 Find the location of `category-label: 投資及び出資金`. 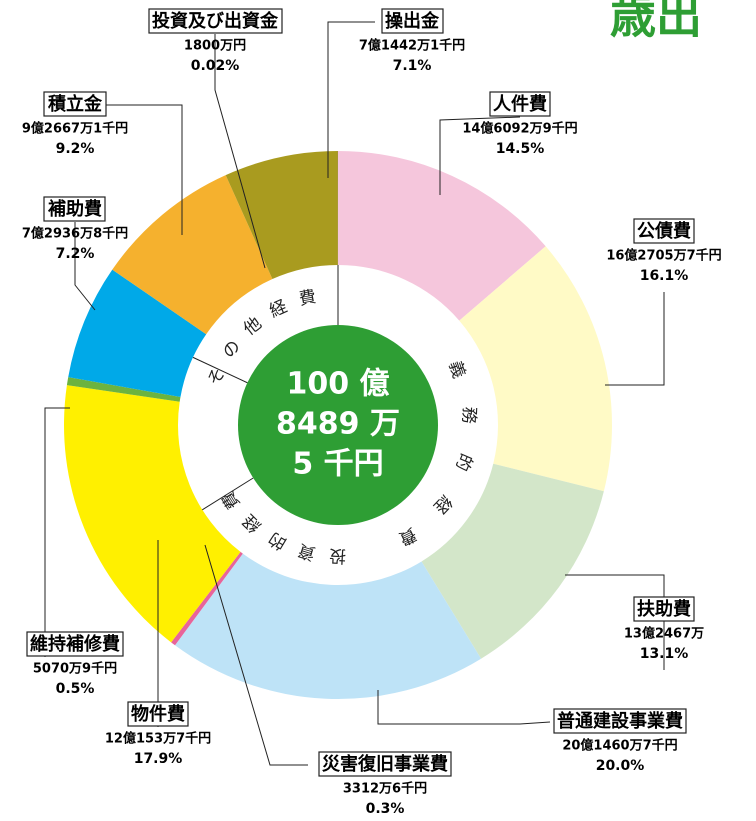

category-label: 投資及び出資金 is located at coordinates (215, 21).